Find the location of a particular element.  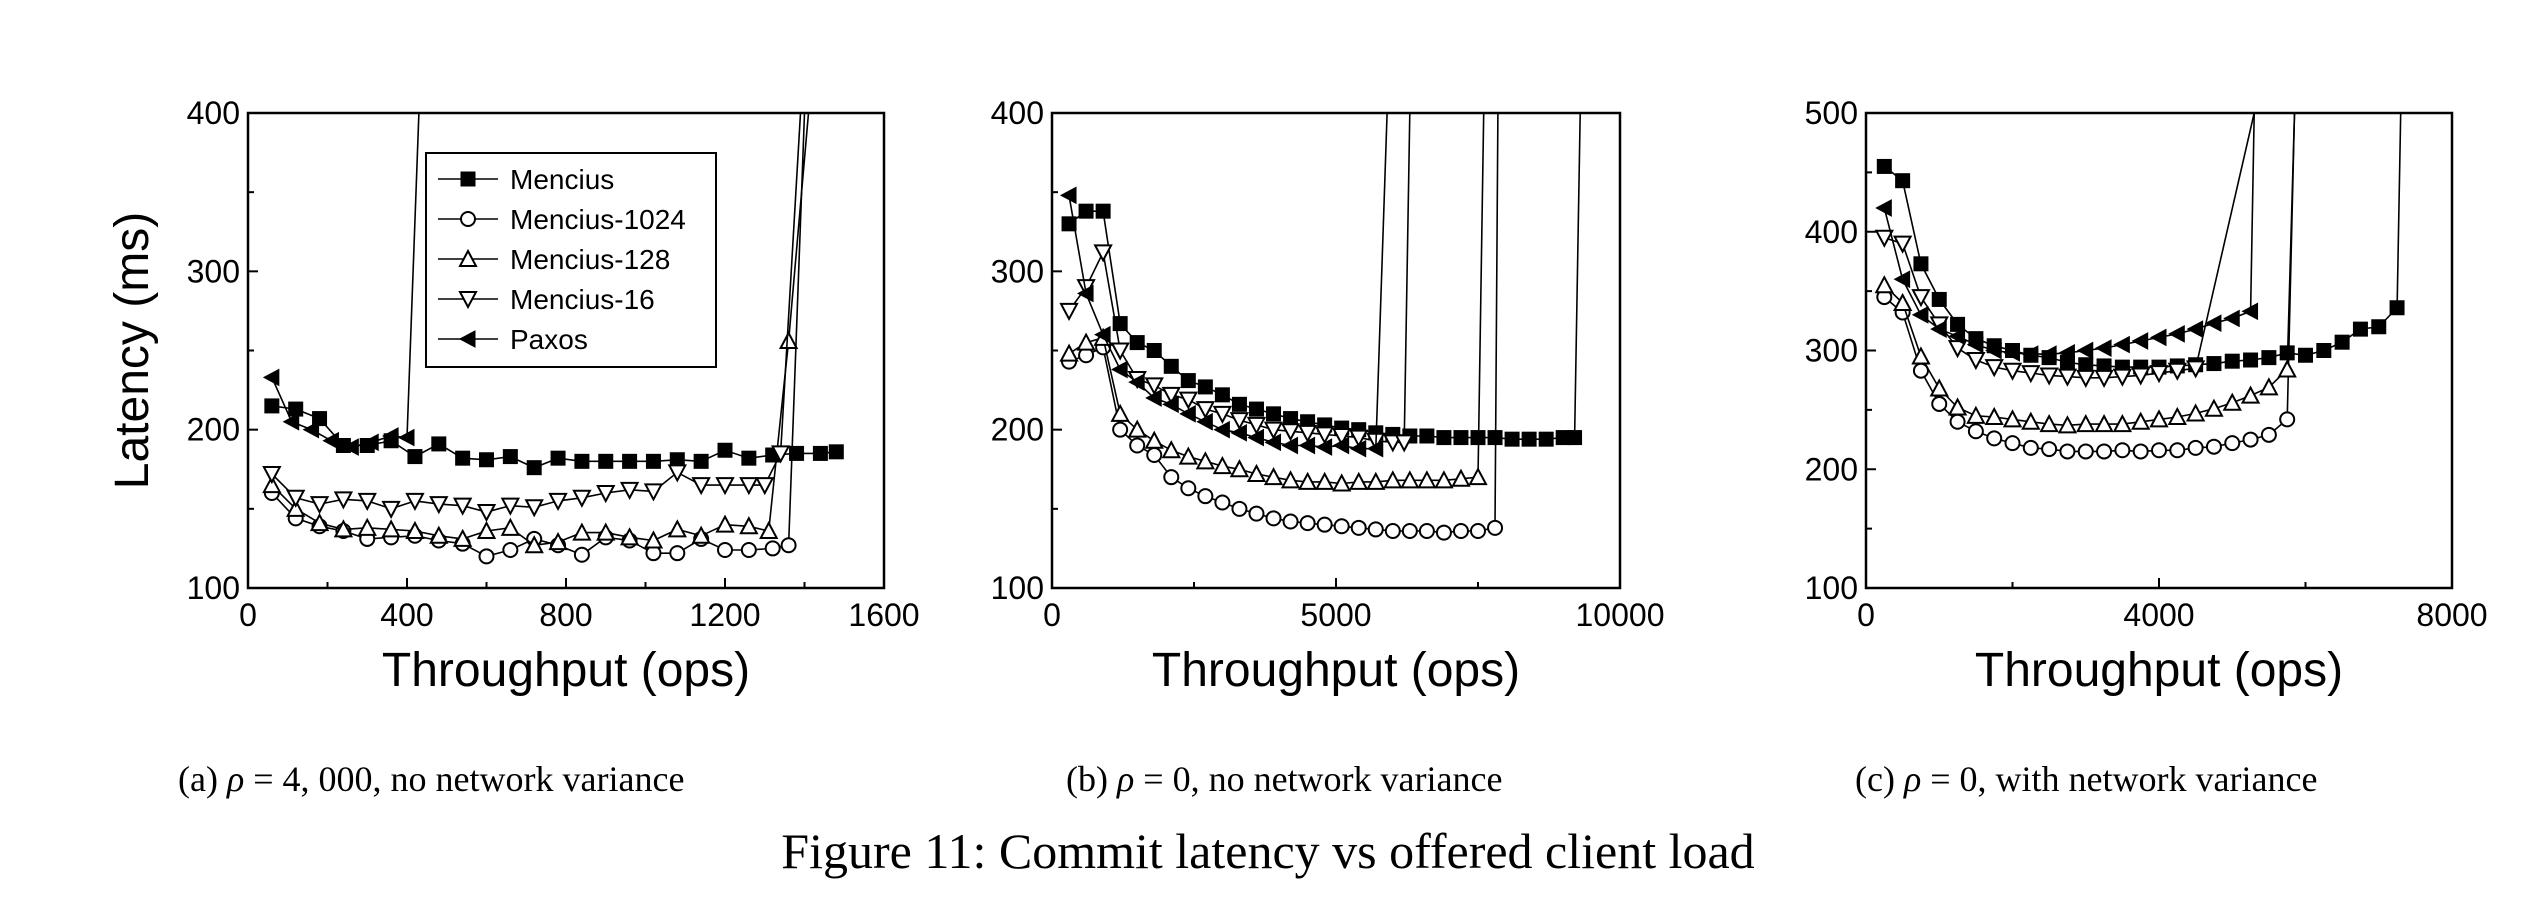

plot-area is located at coordinates (1321, 327).